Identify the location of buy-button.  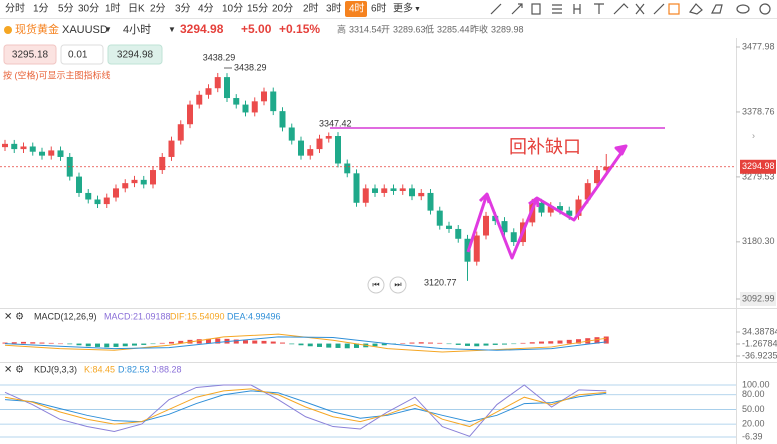
(135, 54).